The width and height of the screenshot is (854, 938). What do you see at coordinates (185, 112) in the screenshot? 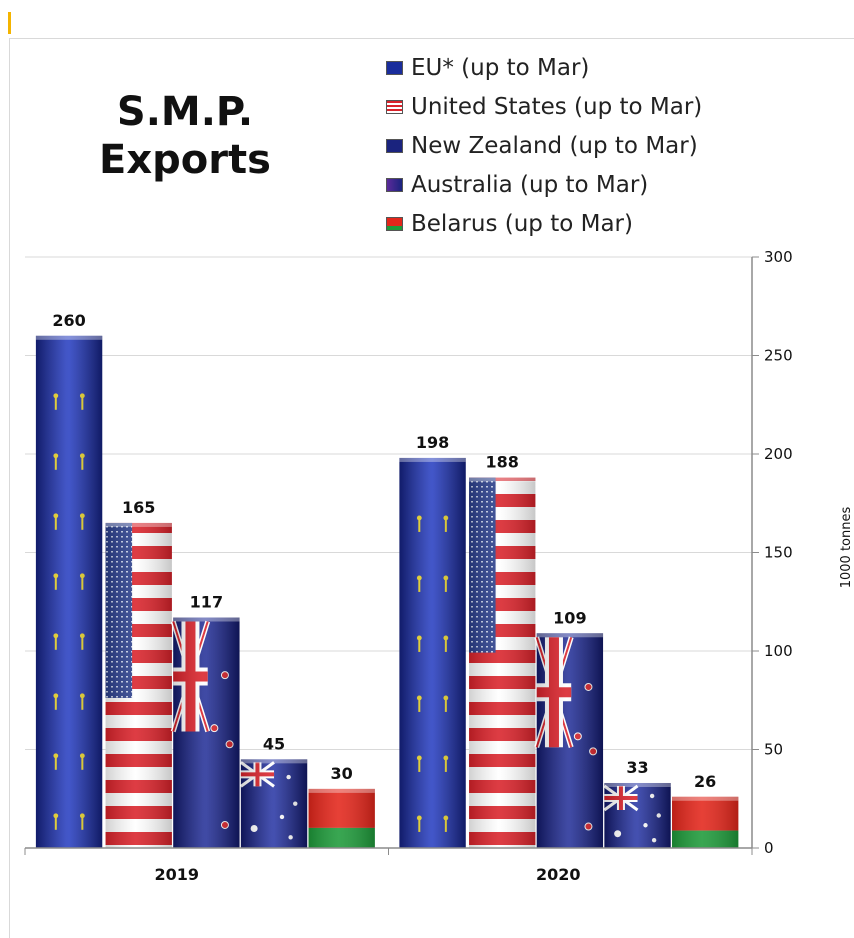
I see `chart-title-line-1: S.M.P.` at bounding box center [185, 112].